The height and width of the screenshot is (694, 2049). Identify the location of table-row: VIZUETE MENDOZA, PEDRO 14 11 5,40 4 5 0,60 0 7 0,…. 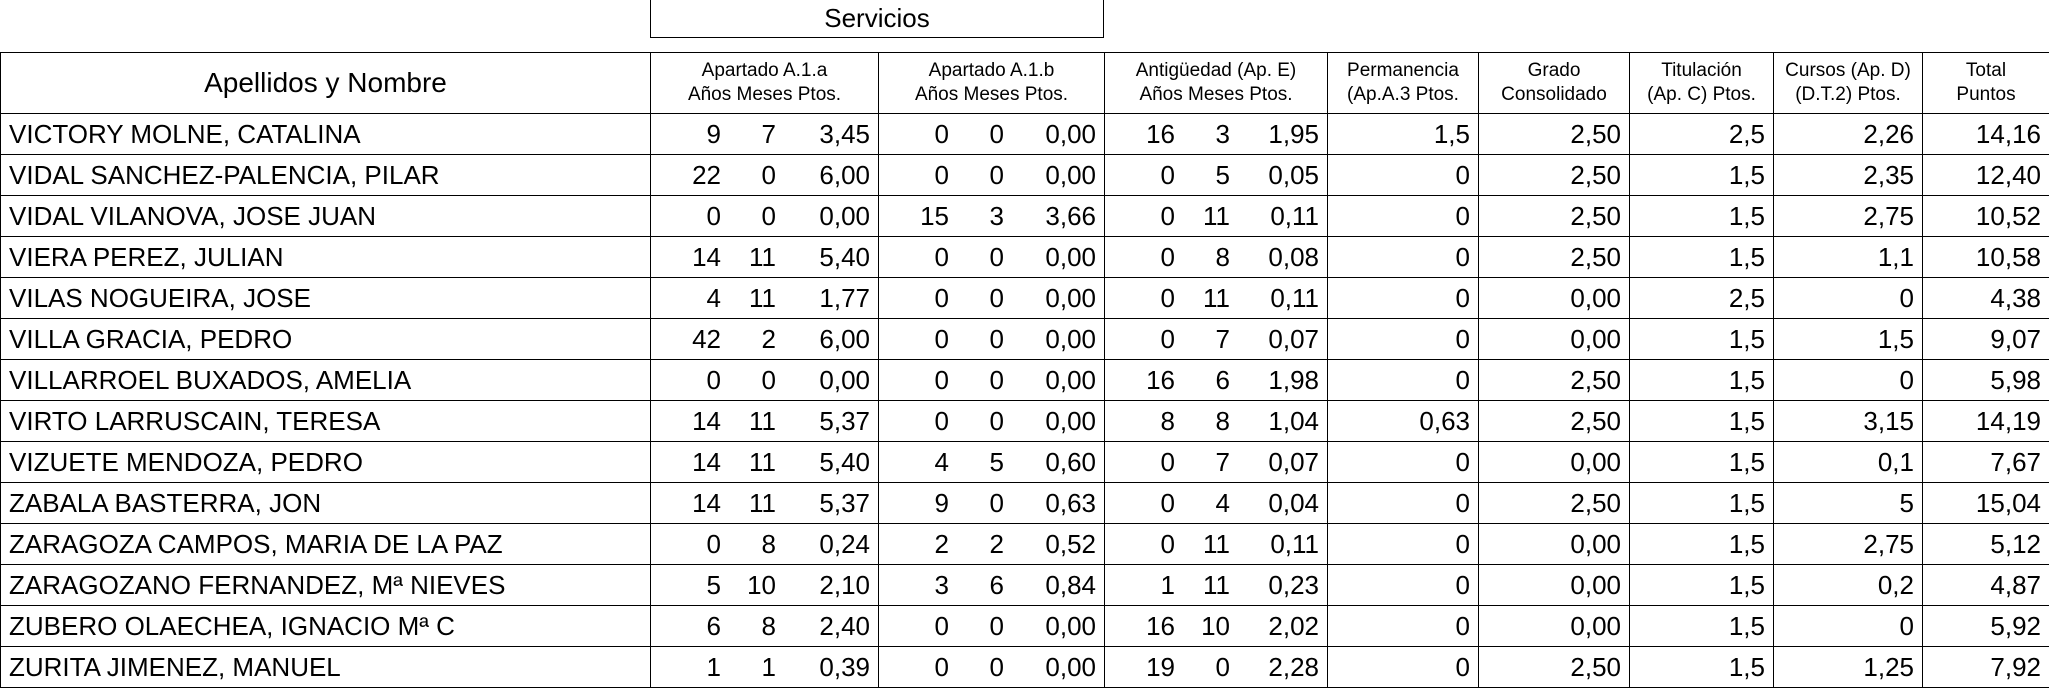
(1024, 462).